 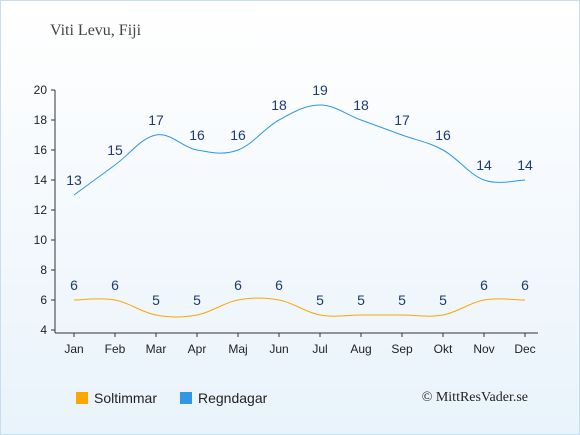 I want to click on x-tick-label: Nov, so click(x=483, y=349).